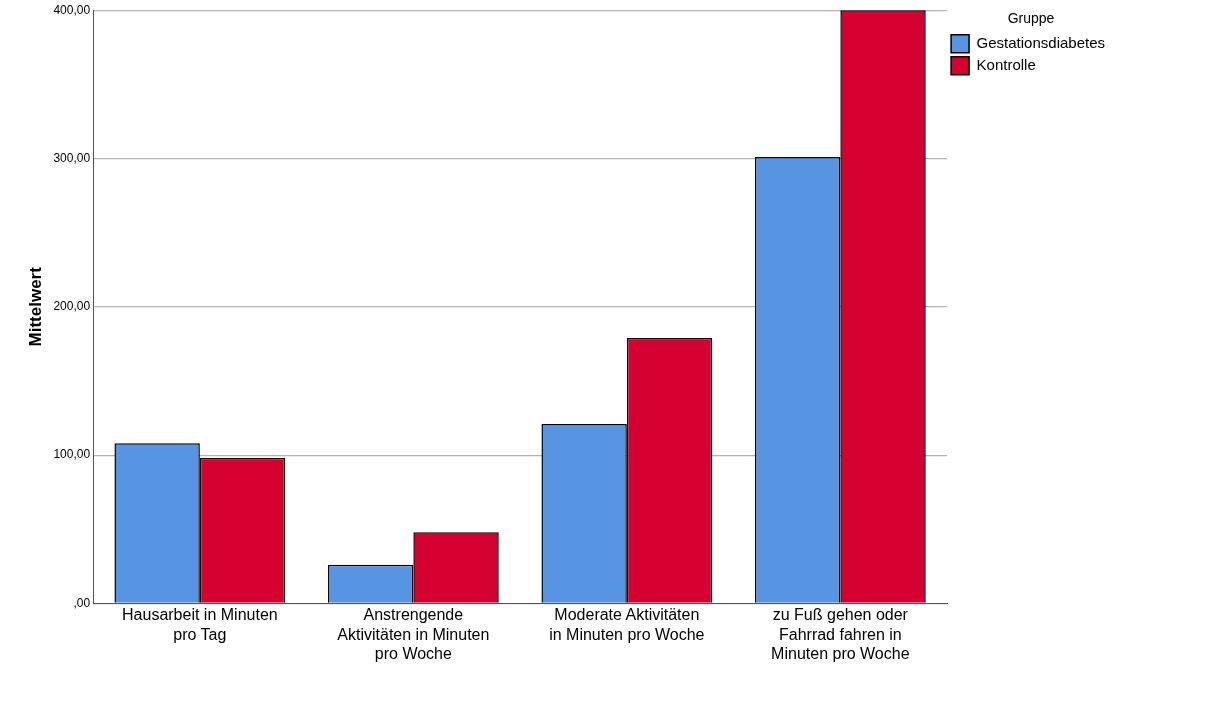 The width and height of the screenshot is (1215, 717). Describe the element at coordinates (413, 634) in the screenshot. I see `x-tick-label: Anstrengende Aktivitäten in Minuten pro Woche` at that location.